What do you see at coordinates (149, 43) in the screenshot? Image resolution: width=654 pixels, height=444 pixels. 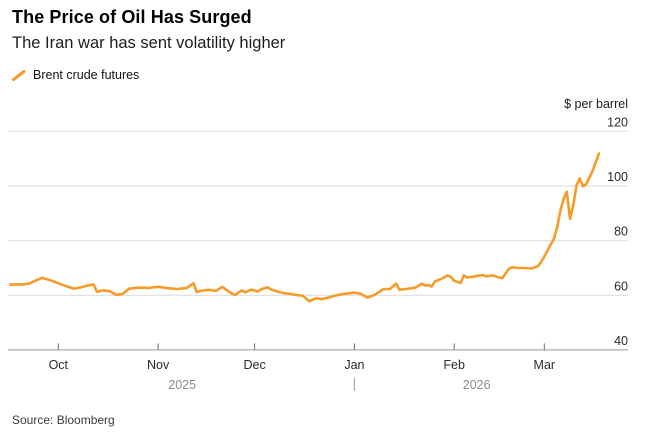 I see `chart-subtitle: The Iran war has sent volatility higher` at bounding box center [149, 43].